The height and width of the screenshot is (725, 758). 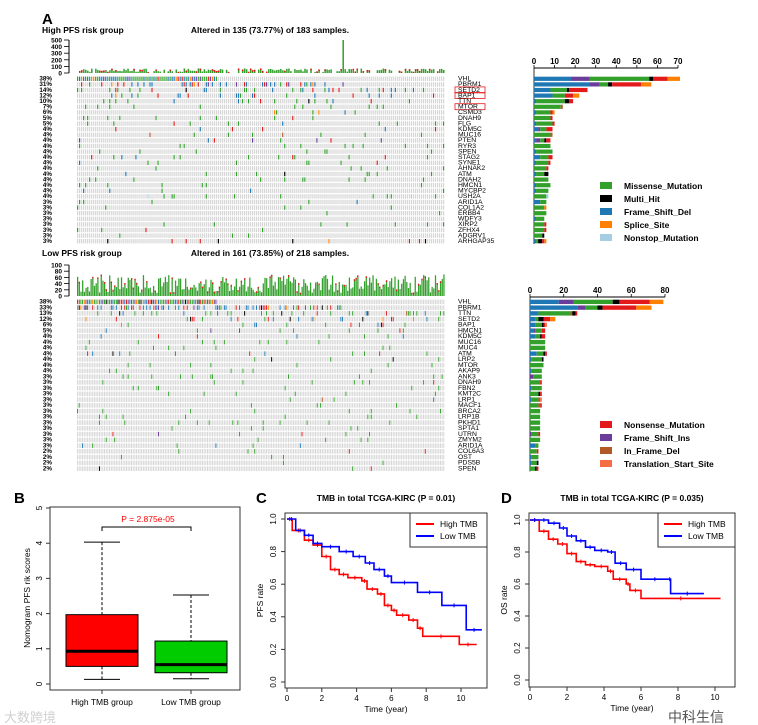 I want to click on gene-percent: 3%, so click(x=48, y=207).